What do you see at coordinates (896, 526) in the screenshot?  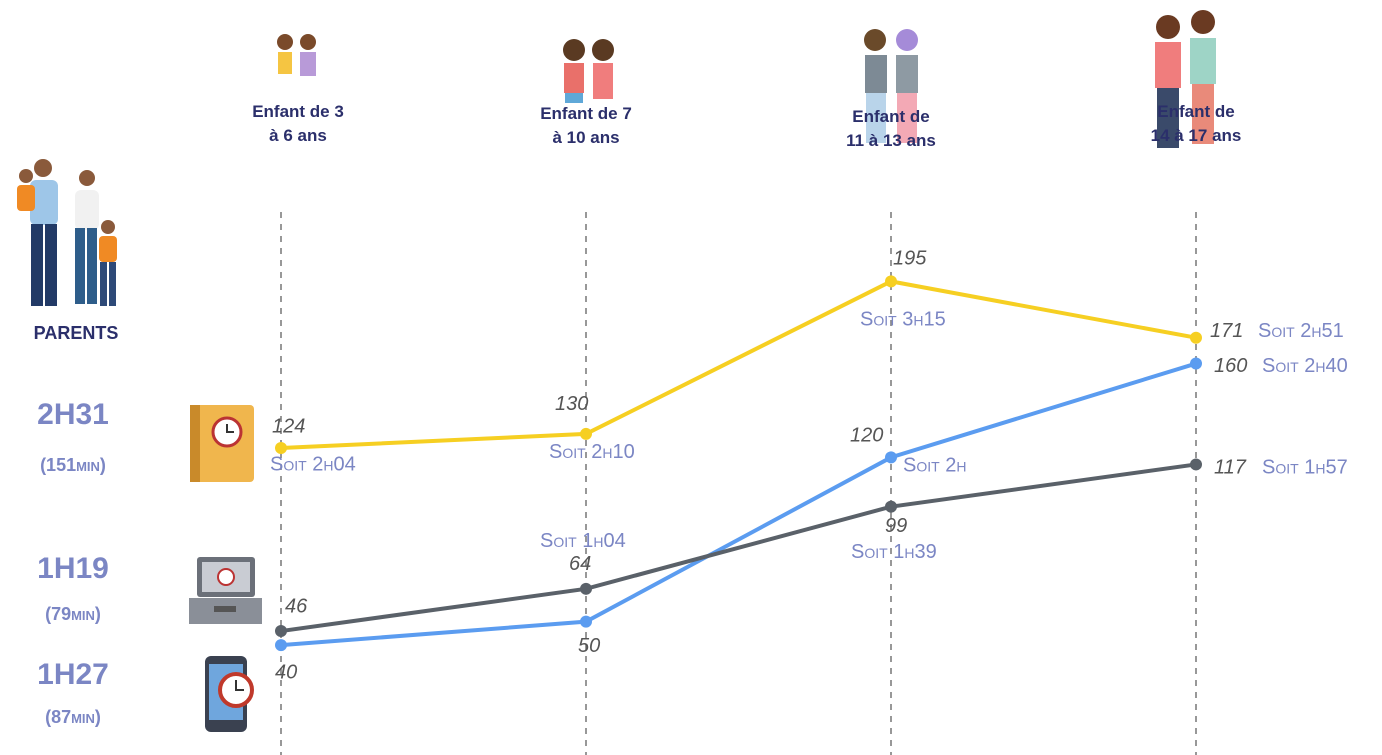 I see `value-label: 99` at bounding box center [896, 526].